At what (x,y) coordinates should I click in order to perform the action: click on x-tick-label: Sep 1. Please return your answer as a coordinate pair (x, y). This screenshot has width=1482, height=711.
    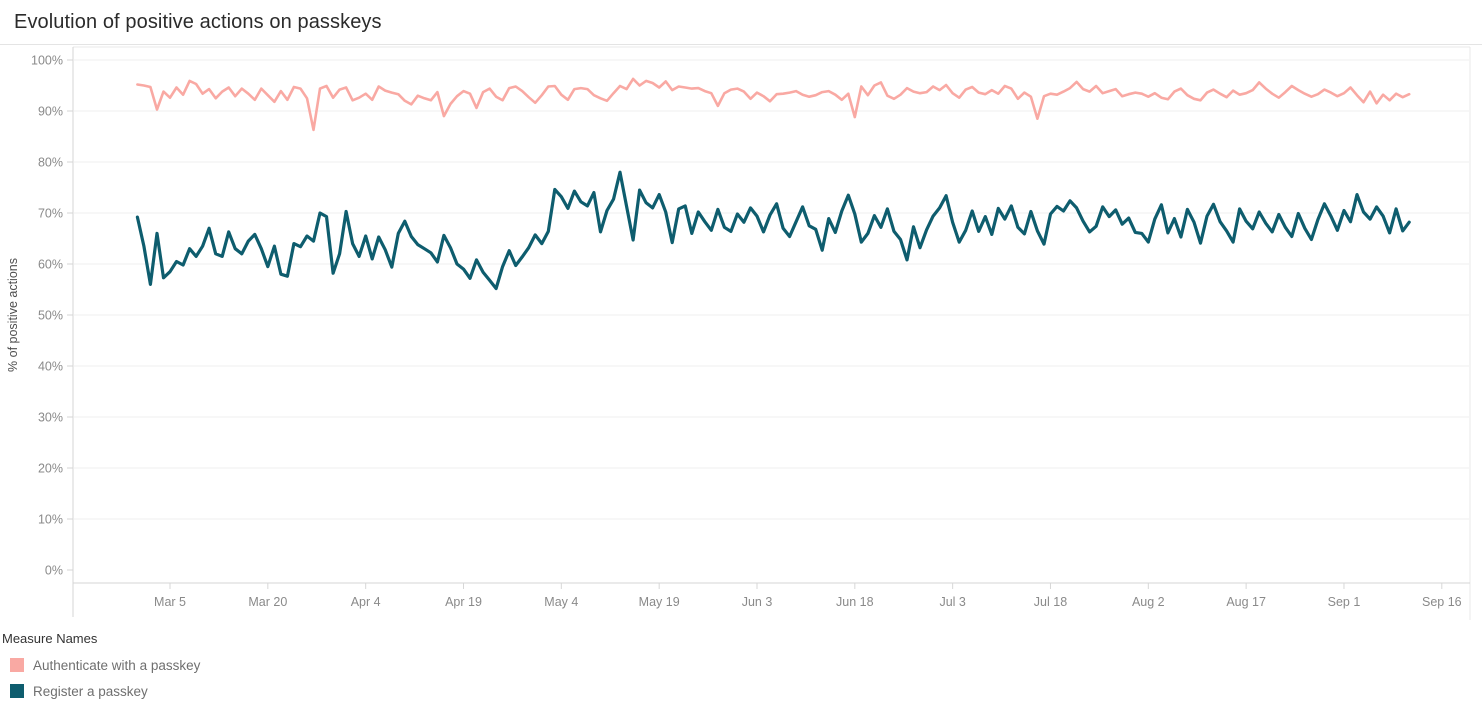
    Looking at the image, I should click on (1344, 602).